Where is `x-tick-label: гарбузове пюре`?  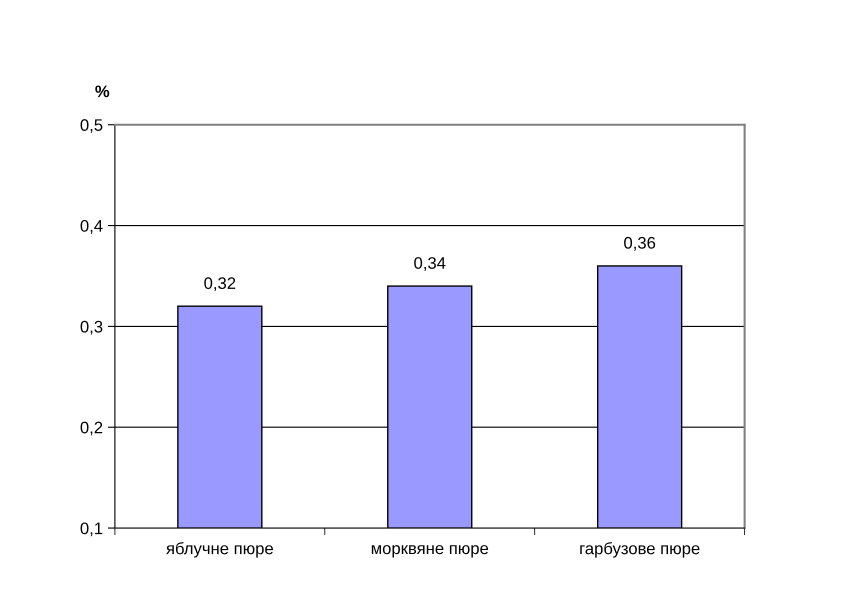
x-tick-label: гарбузове пюре is located at coordinates (640, 550).